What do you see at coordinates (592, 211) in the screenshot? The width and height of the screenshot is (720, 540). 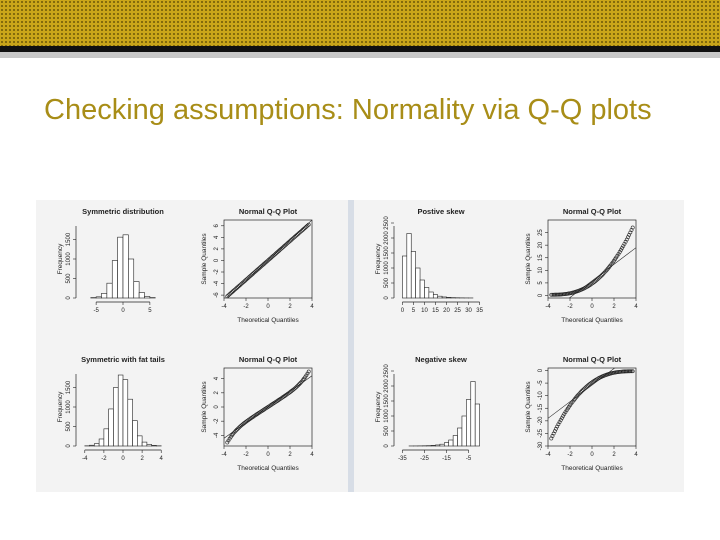 I see `chart-3-title: Normal Q-Q Plot` at bounding box center [592, 211].